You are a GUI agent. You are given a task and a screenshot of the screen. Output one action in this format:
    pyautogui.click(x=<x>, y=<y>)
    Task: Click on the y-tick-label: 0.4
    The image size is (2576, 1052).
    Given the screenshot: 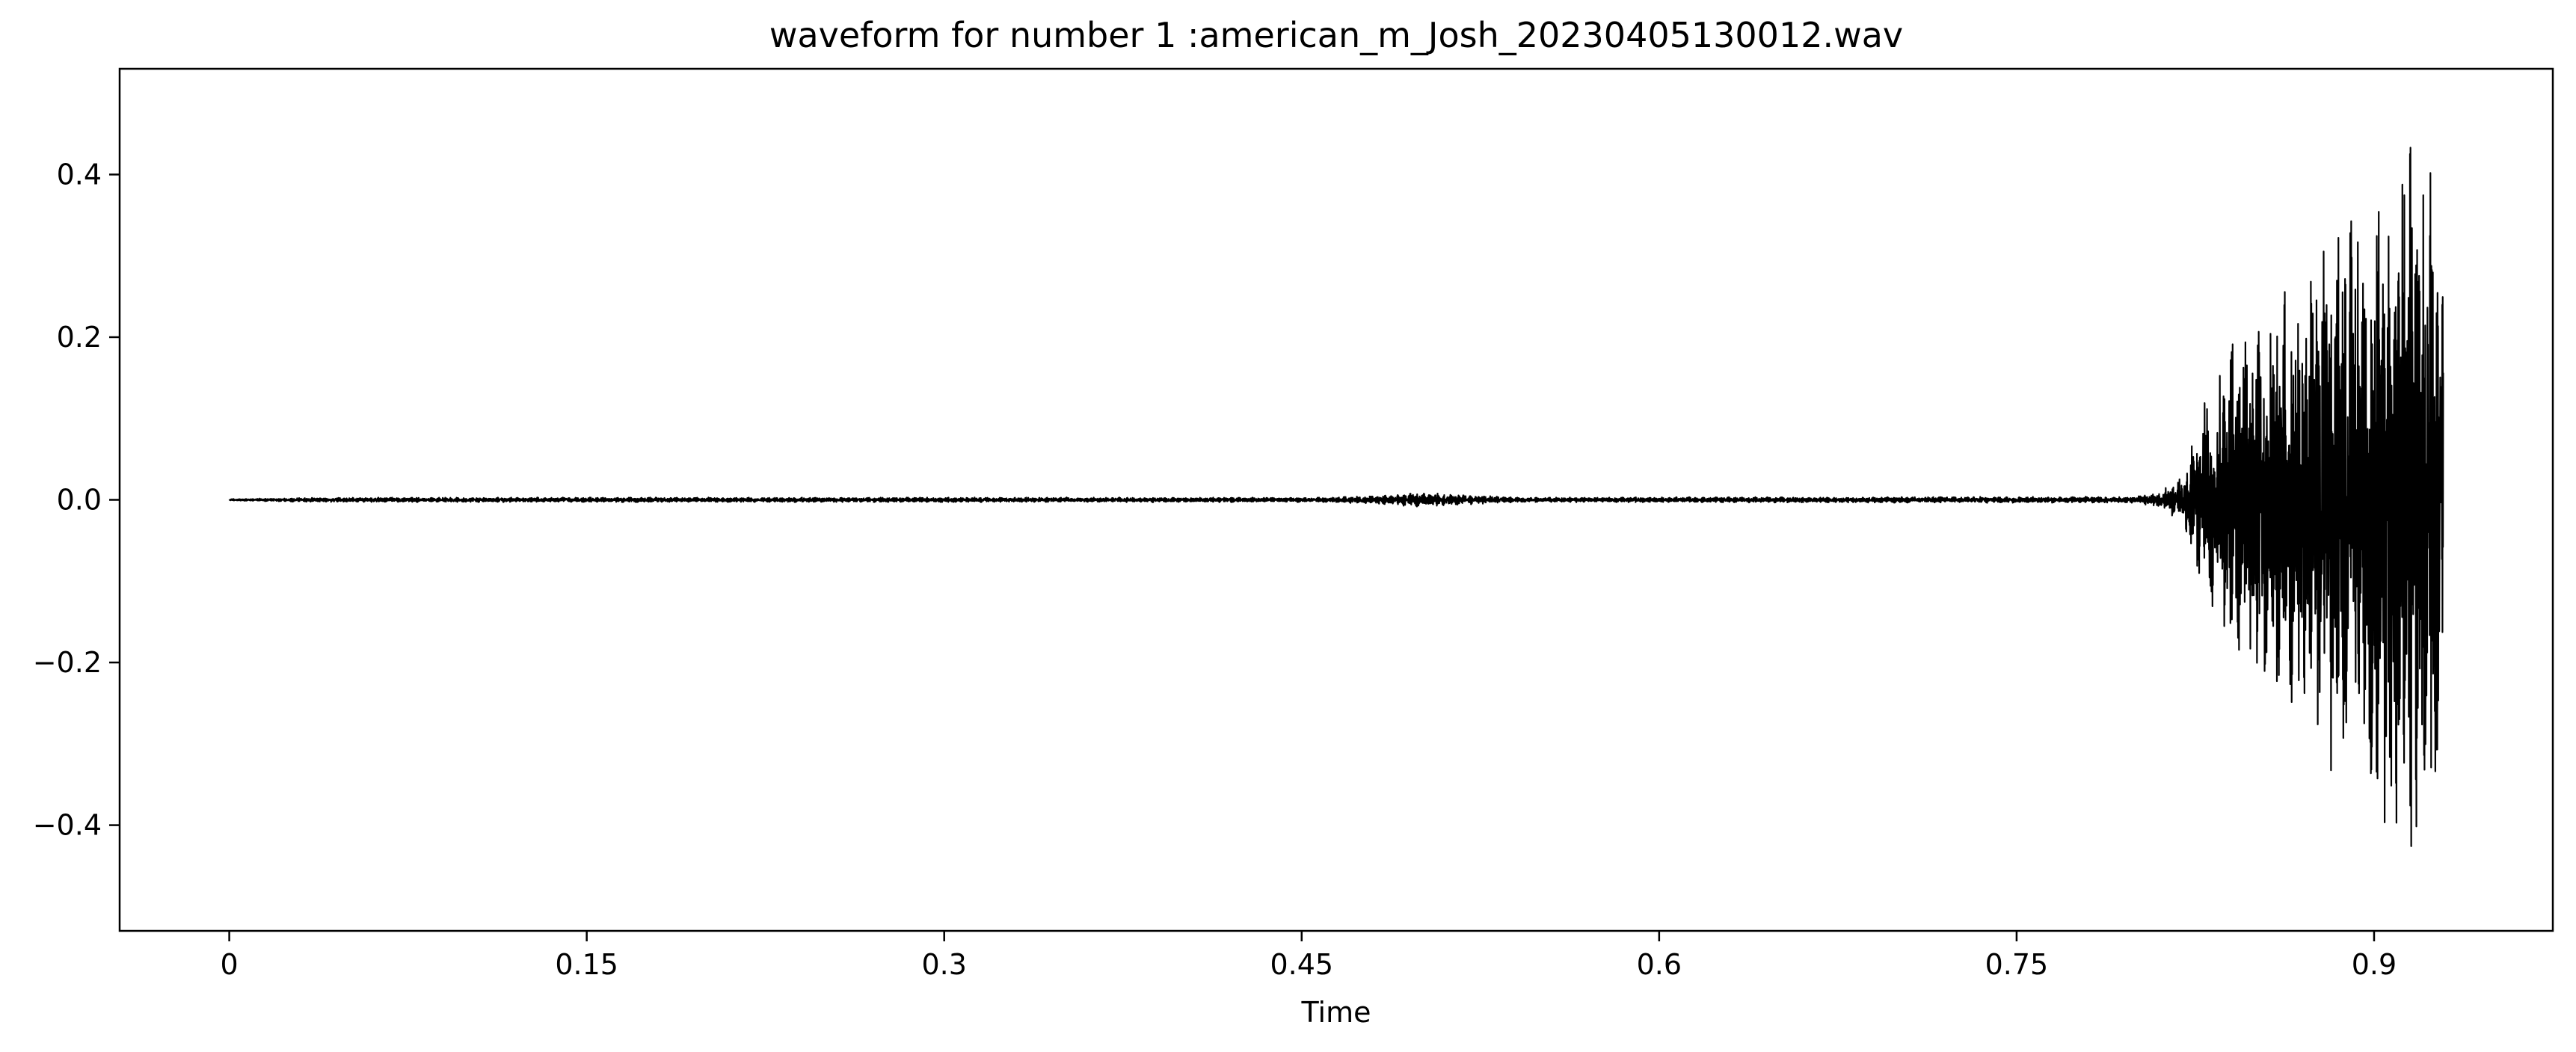 What is the action you would take?
    pyautogui.click(x=79, y=174)
    